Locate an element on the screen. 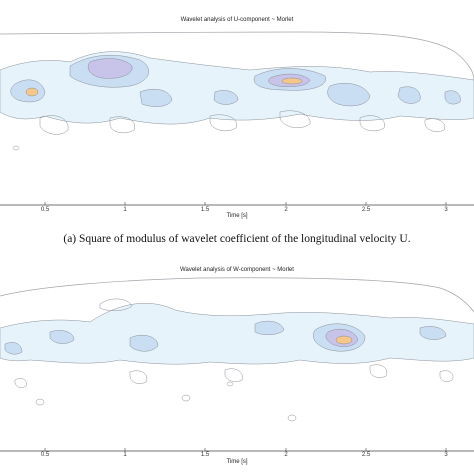 The image size is (474, 474). contour-loop-top-w is located at coordinates (116, 304).